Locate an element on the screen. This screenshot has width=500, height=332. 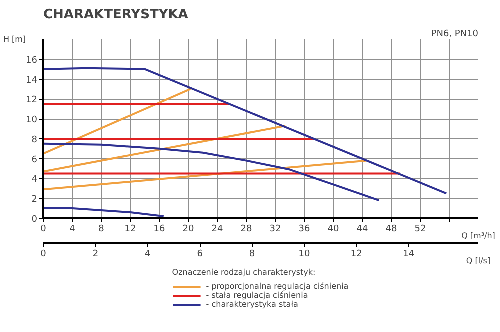
x2-tick-label: 6 is located at coordinates (200, 255).